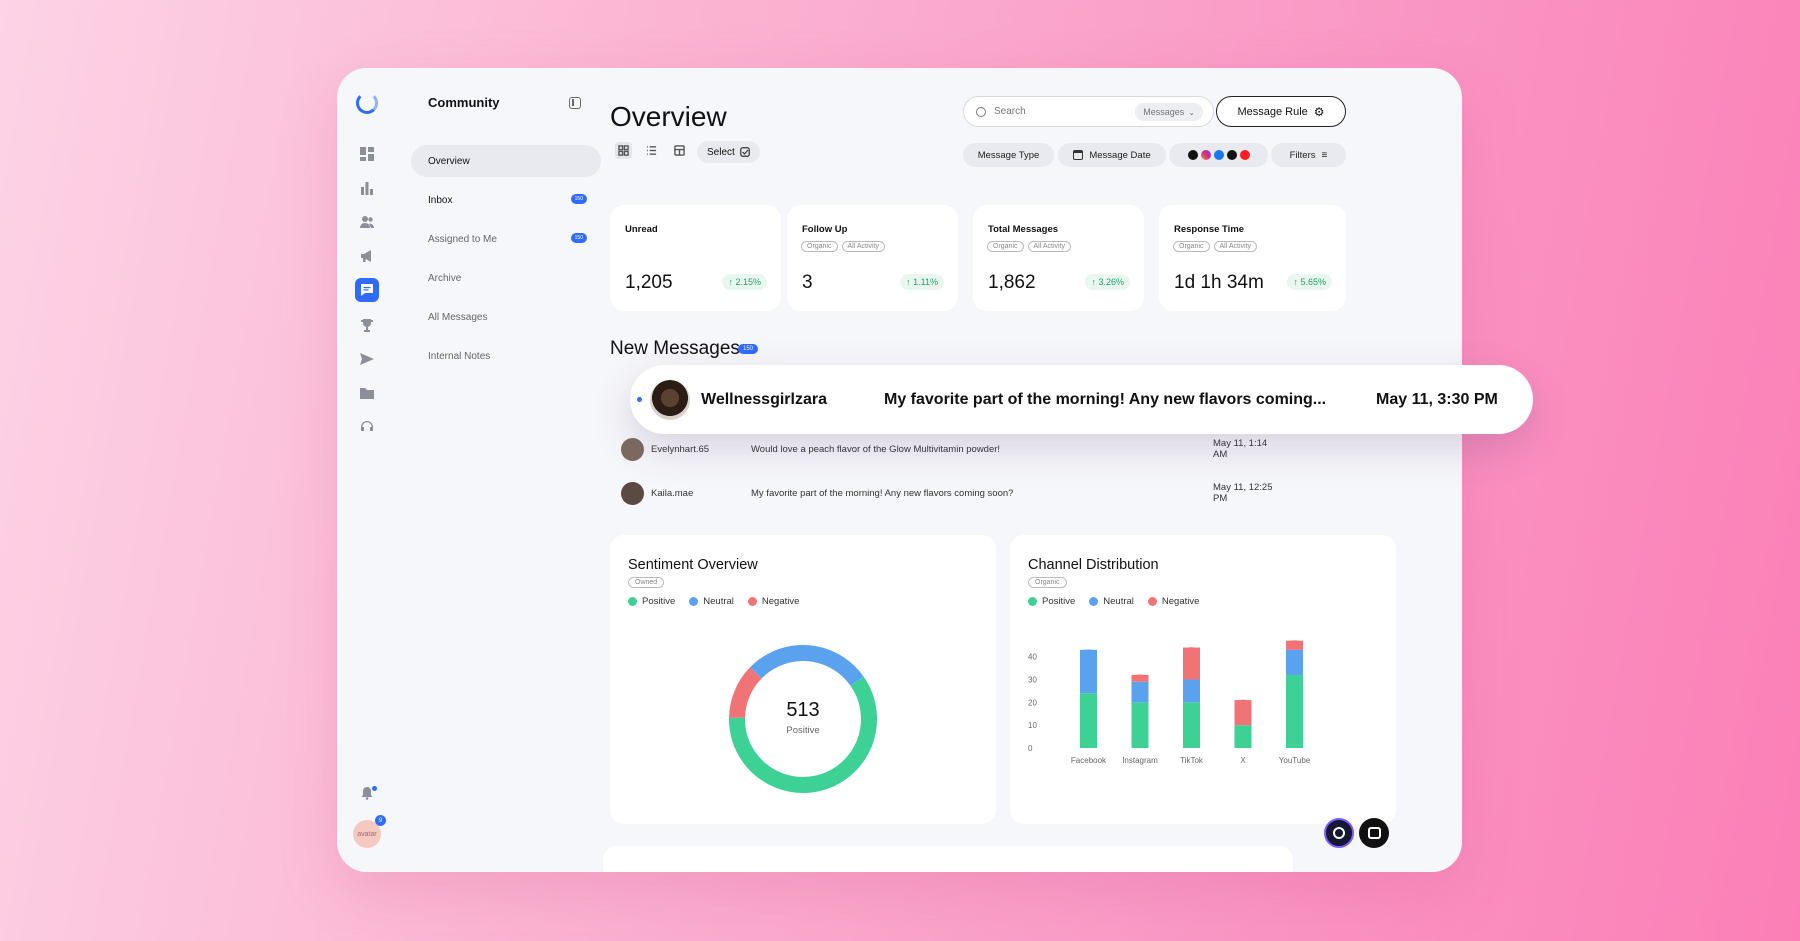  What do you see at coordinates (506, 239) in the screenshot?
I see `sidebar-item-assigned: Assigned to Me 150` at bounding box center [506, 239].